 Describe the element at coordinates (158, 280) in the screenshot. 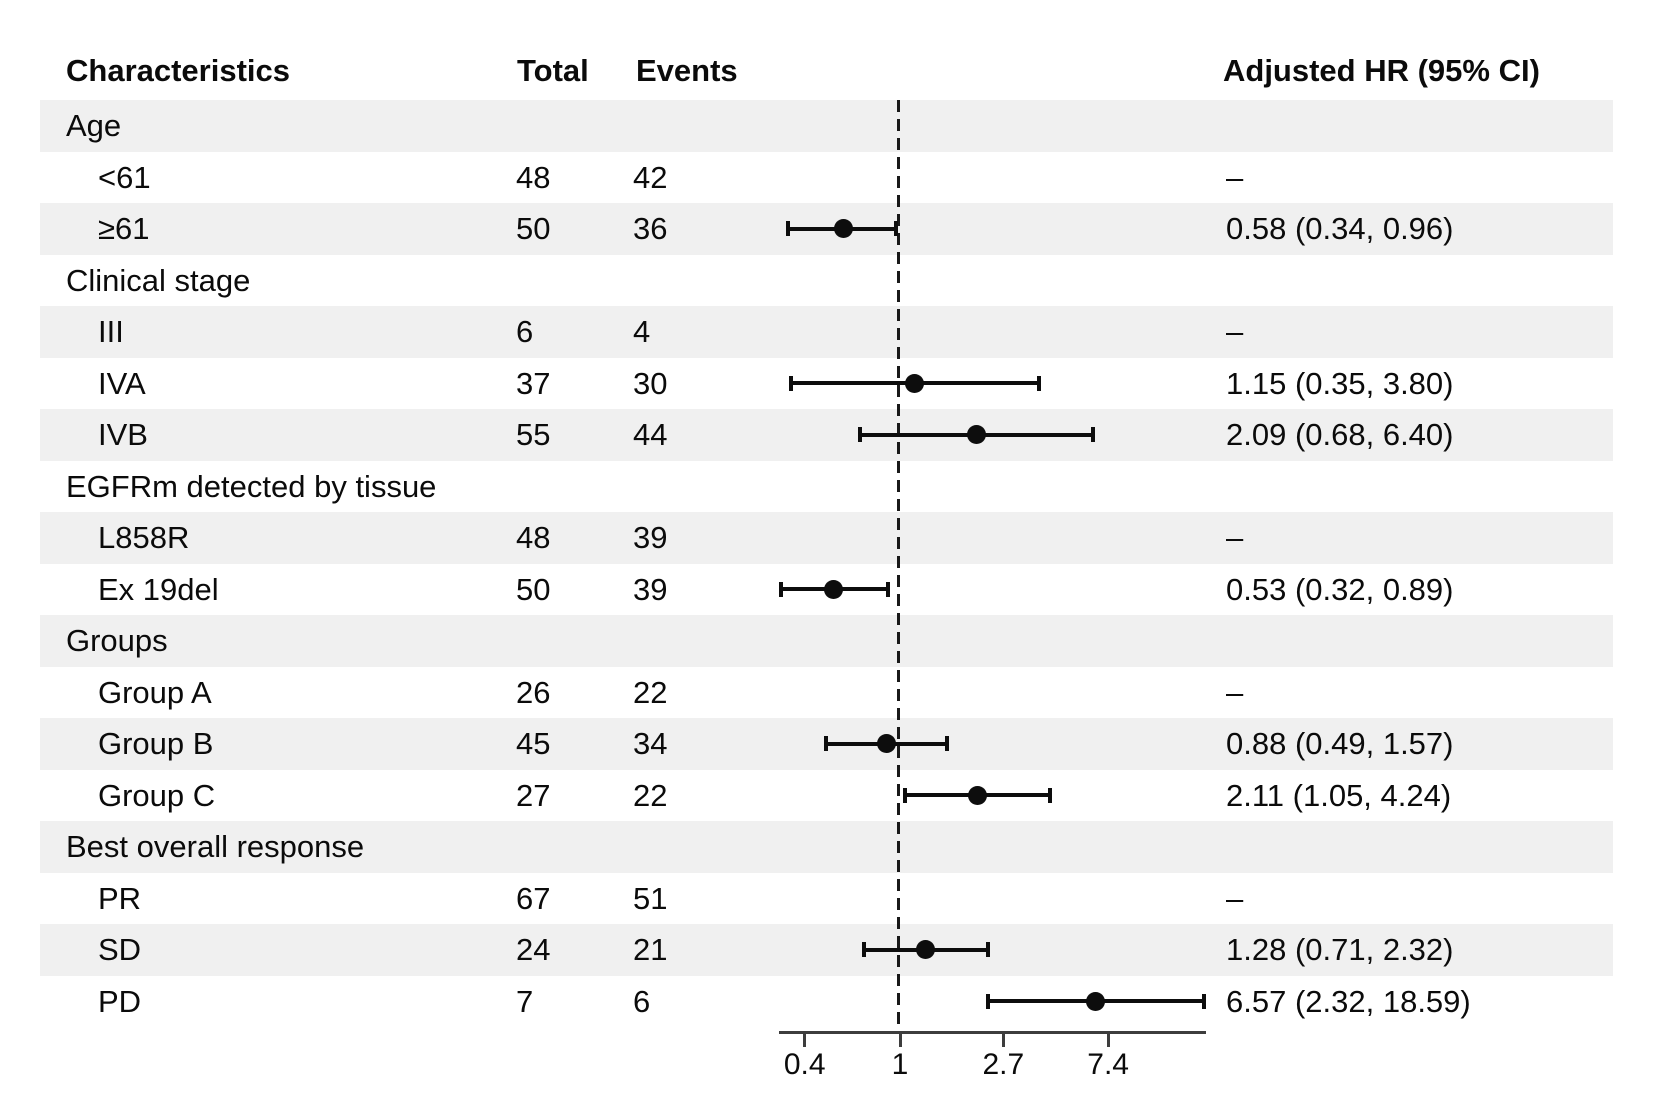

I see `row-group-label: Clinical stage` at that location.